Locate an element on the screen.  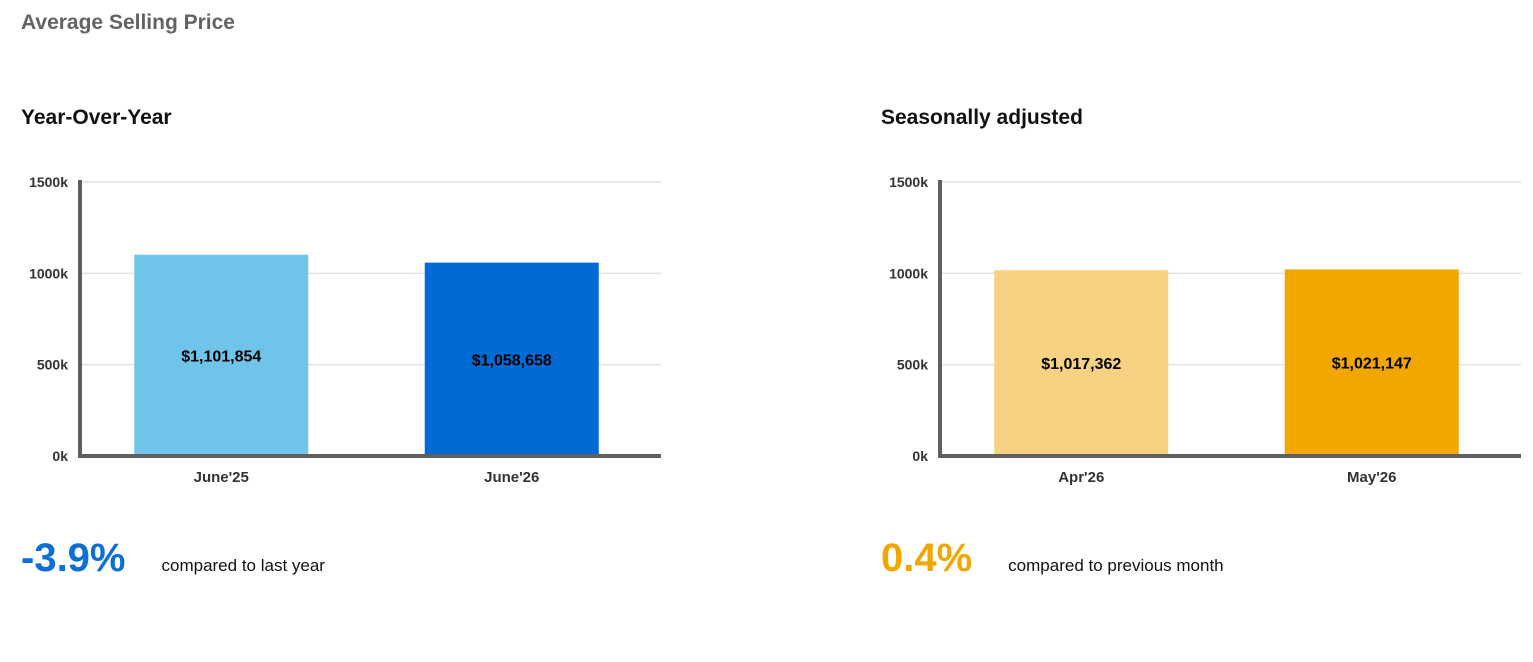
sa-value-label: $1,021,147 is located at coordinates (1372, 364).